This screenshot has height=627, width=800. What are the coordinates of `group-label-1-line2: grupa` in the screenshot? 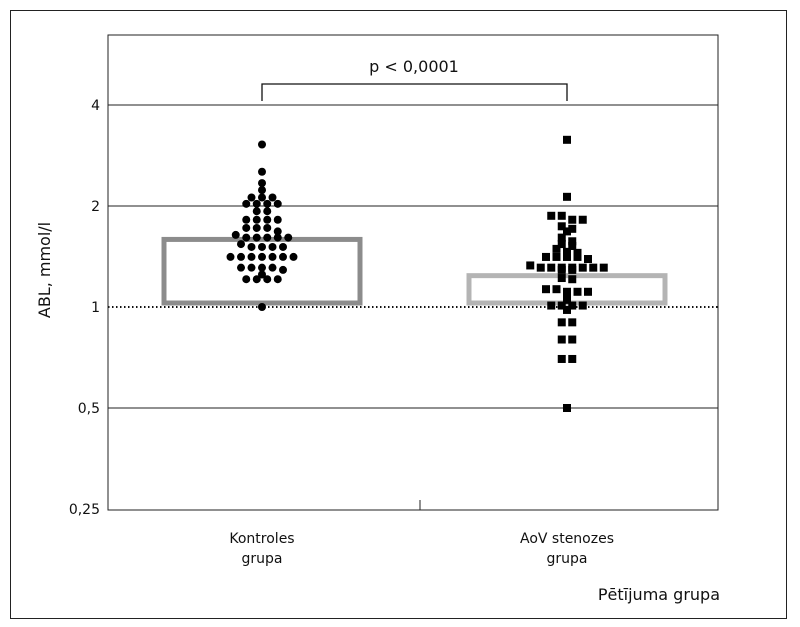 It's located at (567, 559).